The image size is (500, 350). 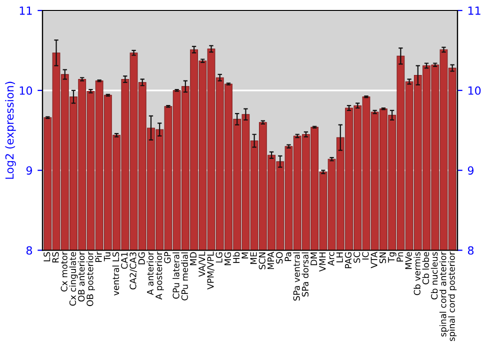 What do you see at coordinates (357, 257) in the screenshot?
I see `x-tick-label: SC` at bounding box center [357, 257].